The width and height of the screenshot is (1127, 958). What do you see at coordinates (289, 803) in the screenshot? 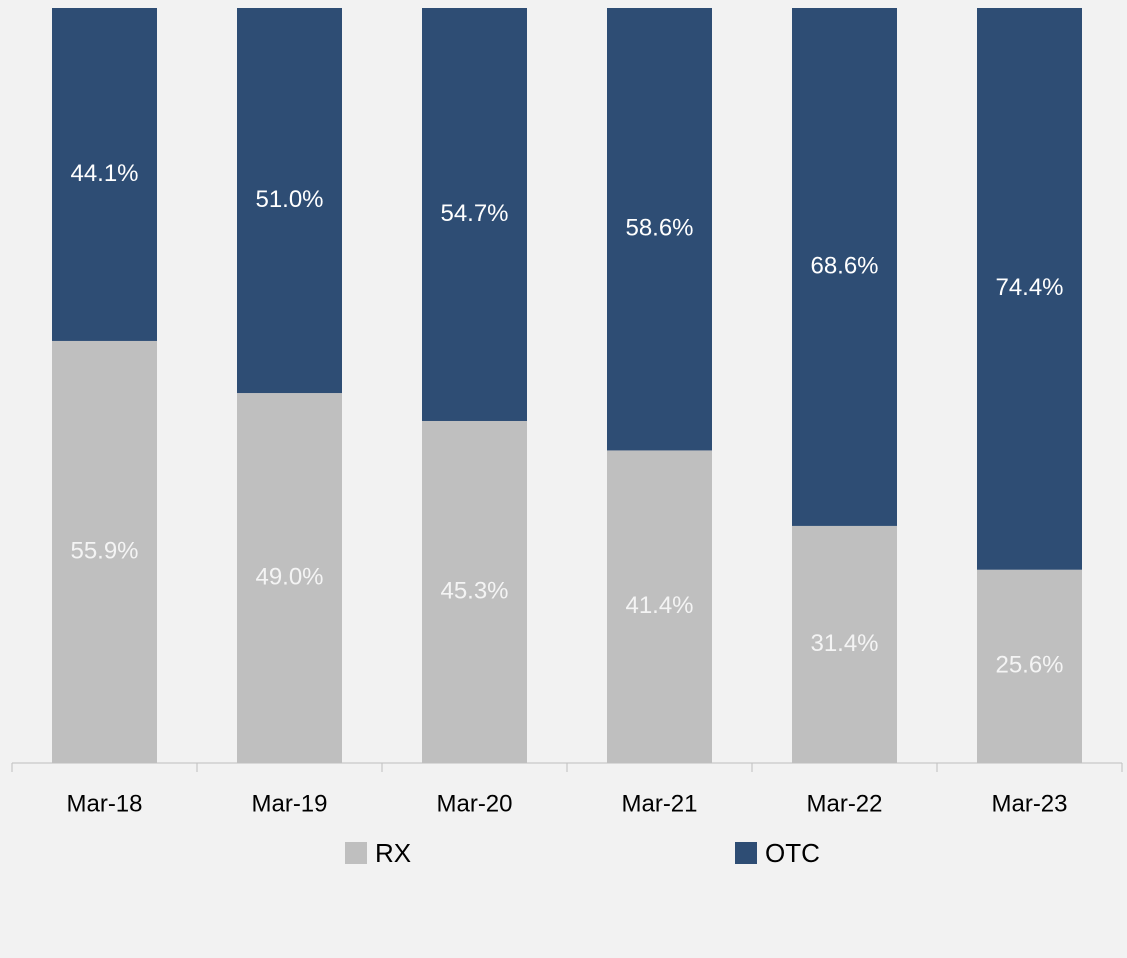
I see `x-tick-label: Mar-19` at bounding box center [289, 803].